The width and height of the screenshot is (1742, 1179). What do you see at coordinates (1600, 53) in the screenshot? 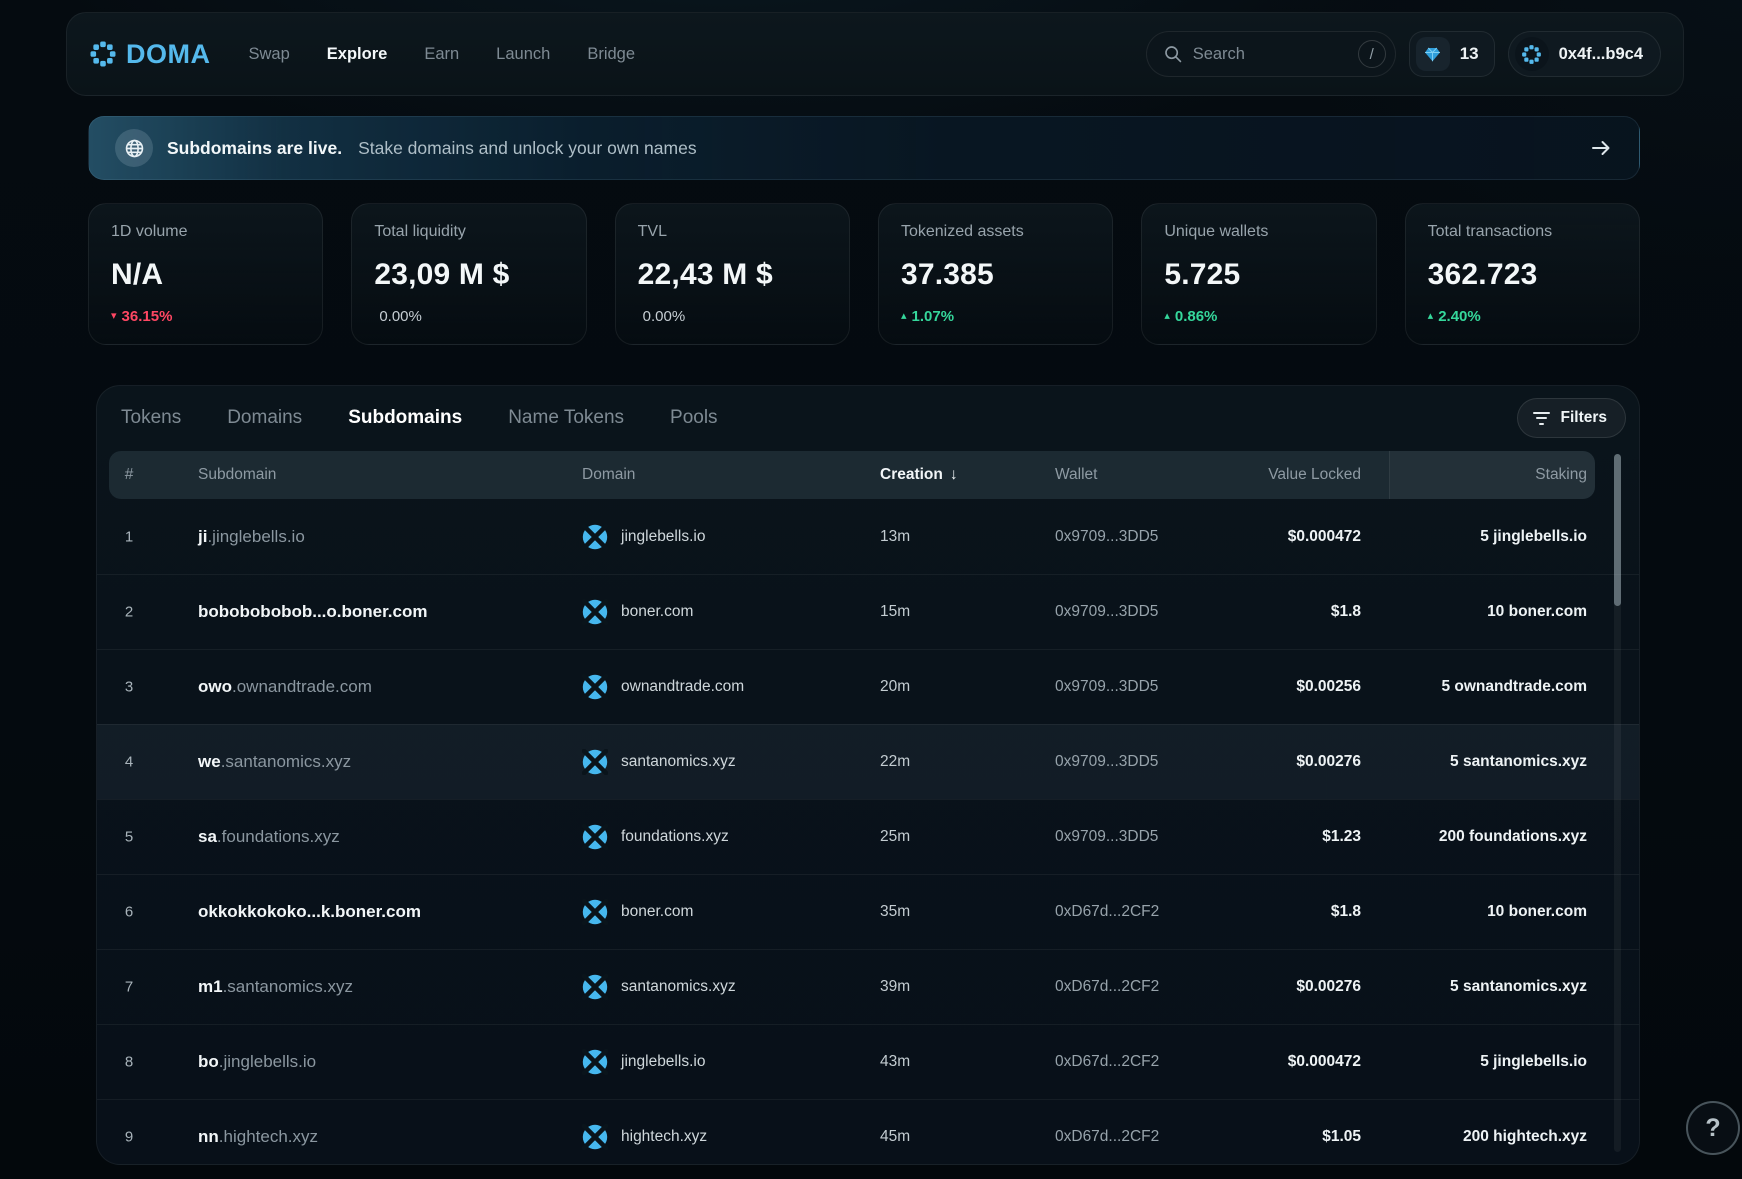
I see `wallet-address: 0x4f...b9c4` at bounding box center [1600, 53].